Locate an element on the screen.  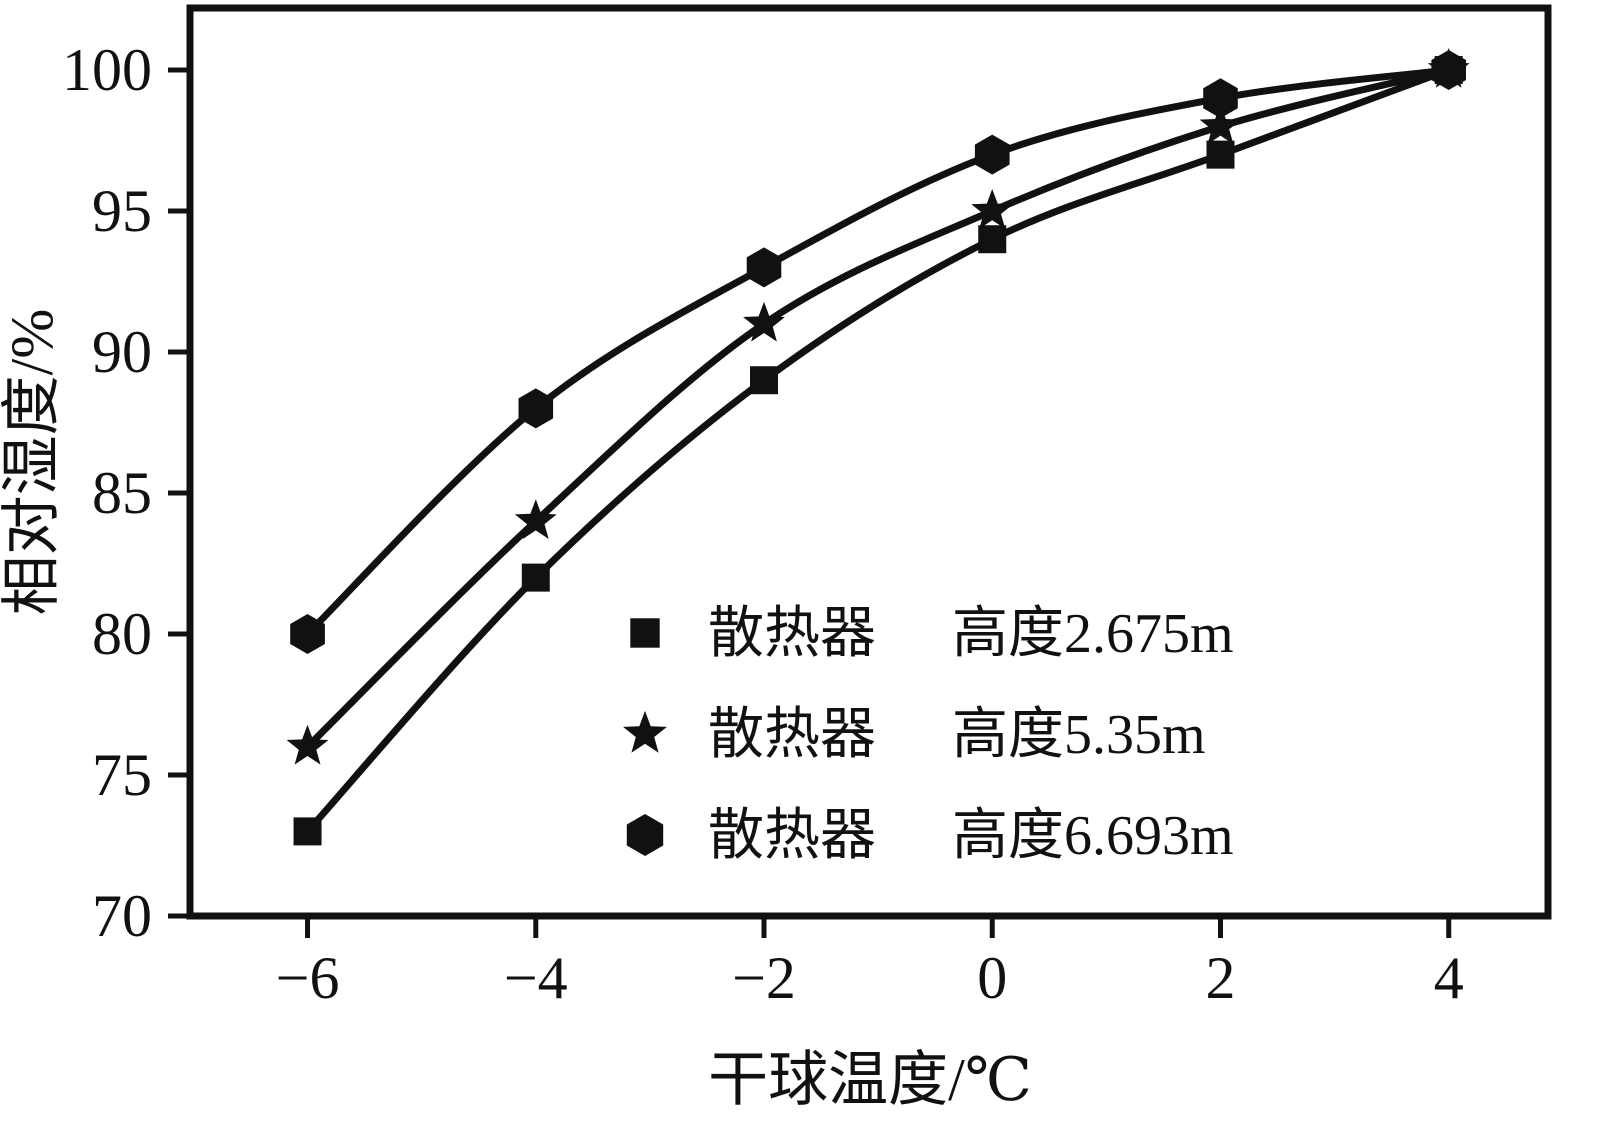
x-axis-title: 干球温度/℃ is located at coordinates (870, 1080).